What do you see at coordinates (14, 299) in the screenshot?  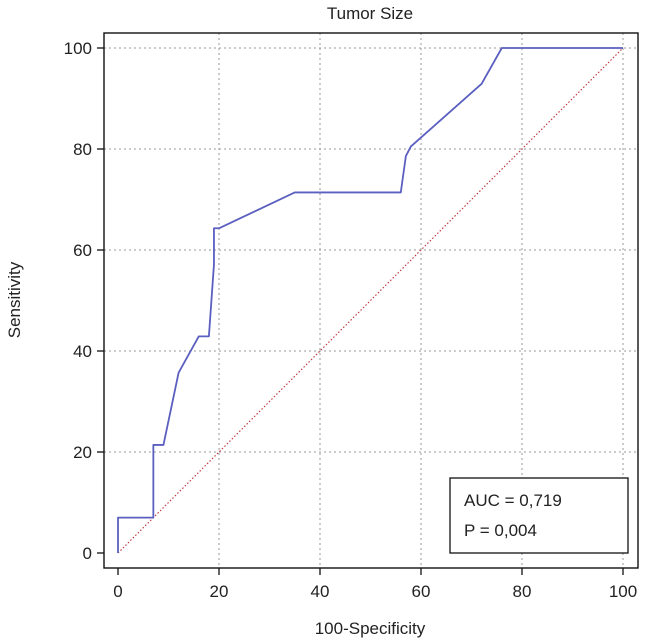 I see `y-axis-label: Sensitivity` at bounding box center [14, 299].